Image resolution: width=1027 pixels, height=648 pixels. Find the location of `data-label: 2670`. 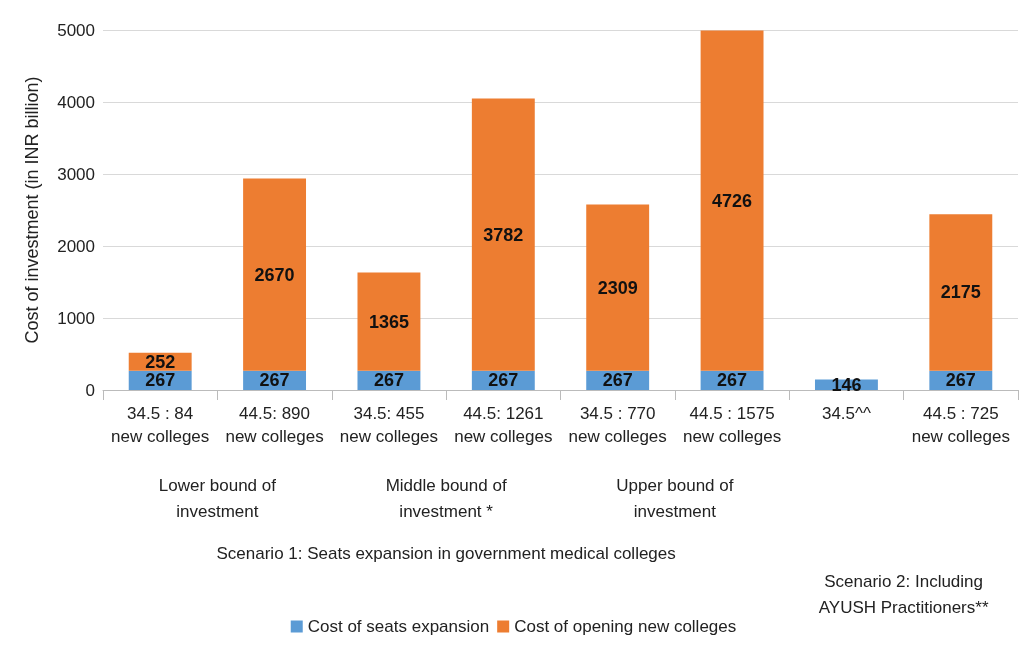

data-label: 2670 is located at coordinates (274, 274).